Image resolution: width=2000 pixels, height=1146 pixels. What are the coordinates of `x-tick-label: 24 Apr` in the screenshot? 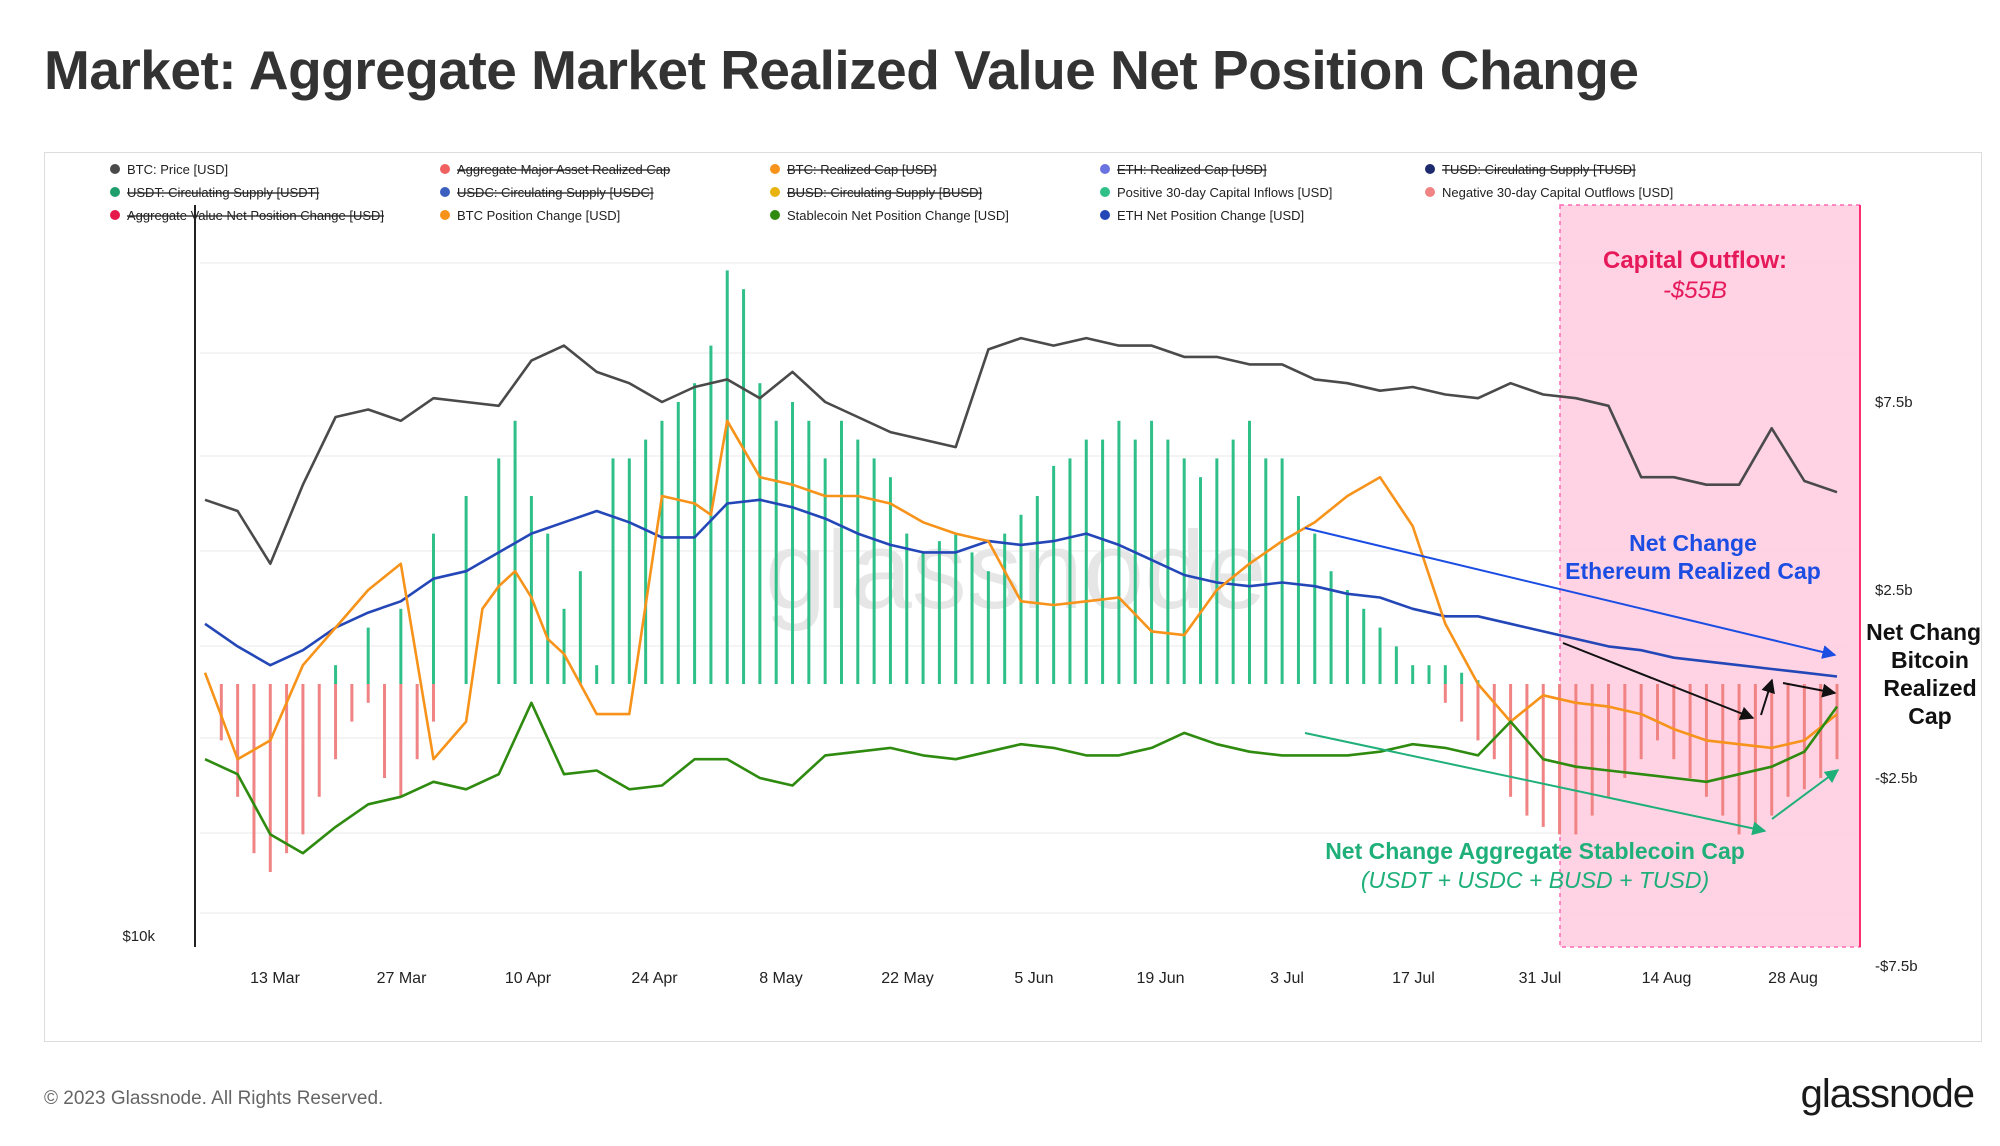 It's located at (654, 978).